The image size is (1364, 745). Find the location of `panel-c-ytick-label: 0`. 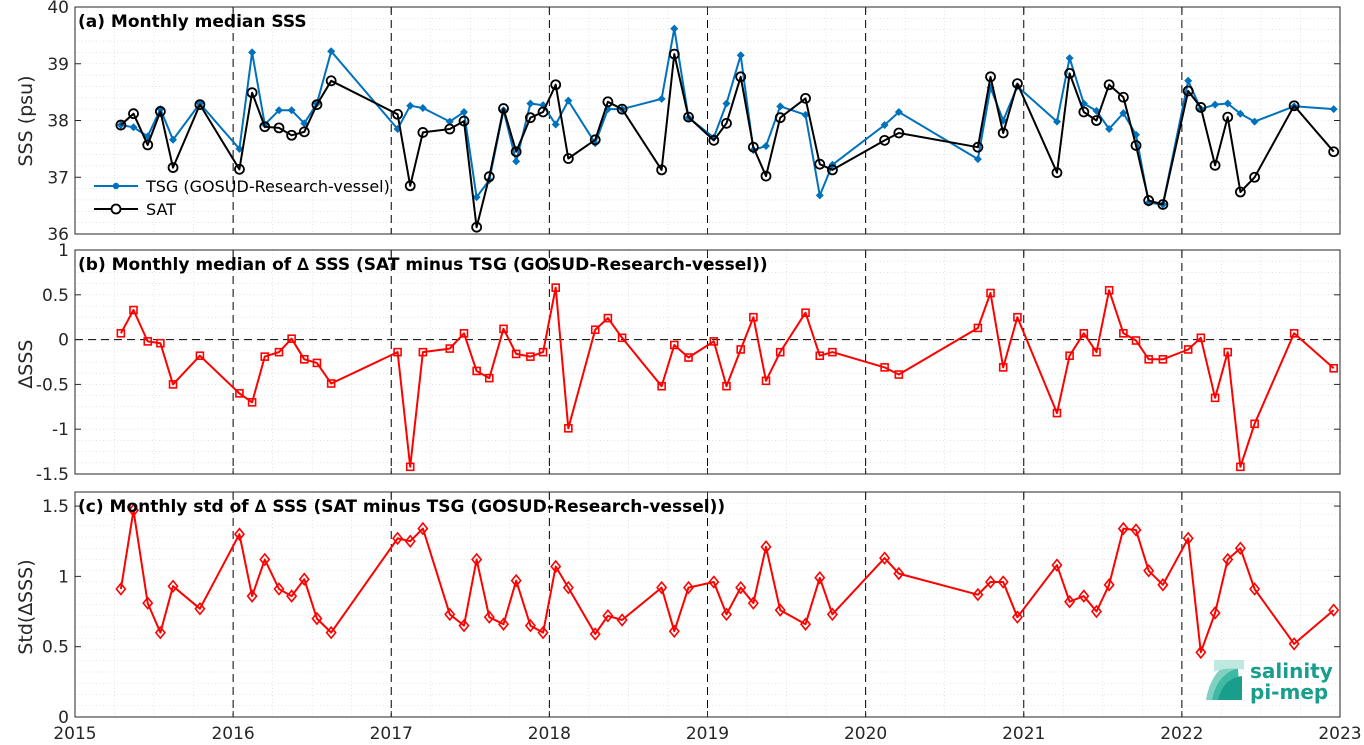

panel-c-ytick-label: 0 is located at coordinates (63, 718).